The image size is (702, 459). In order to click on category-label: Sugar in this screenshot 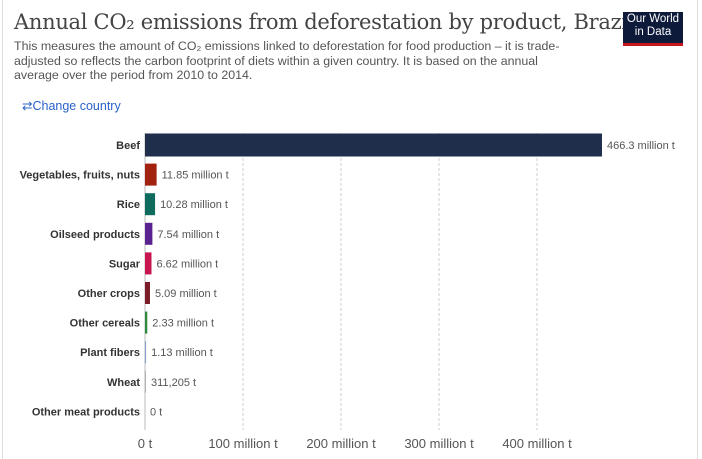, I will do `click(125, 264)`.